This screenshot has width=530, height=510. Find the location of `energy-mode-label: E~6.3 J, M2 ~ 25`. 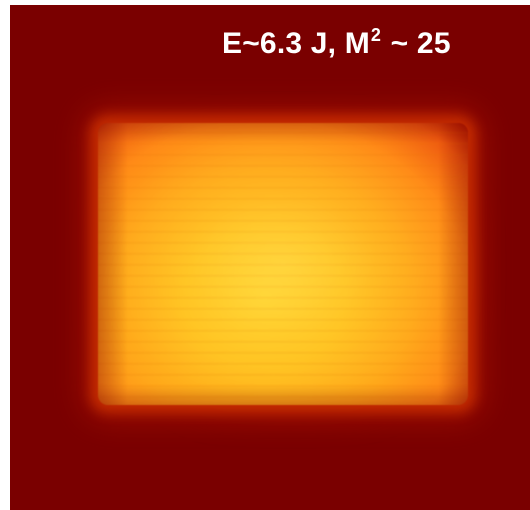

energy-mode-label: E~6.3 J, M2 ~ 25 is located at coordinates (336, 43).